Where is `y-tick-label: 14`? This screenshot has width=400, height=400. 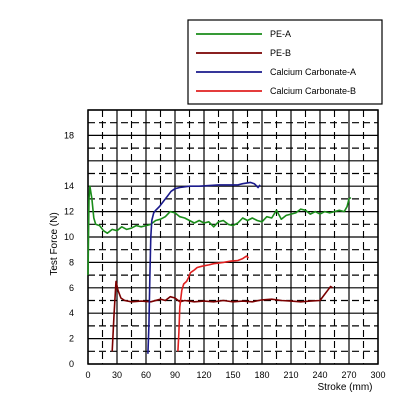 y-tick-label: 14 is located at coordinates (69, 186).